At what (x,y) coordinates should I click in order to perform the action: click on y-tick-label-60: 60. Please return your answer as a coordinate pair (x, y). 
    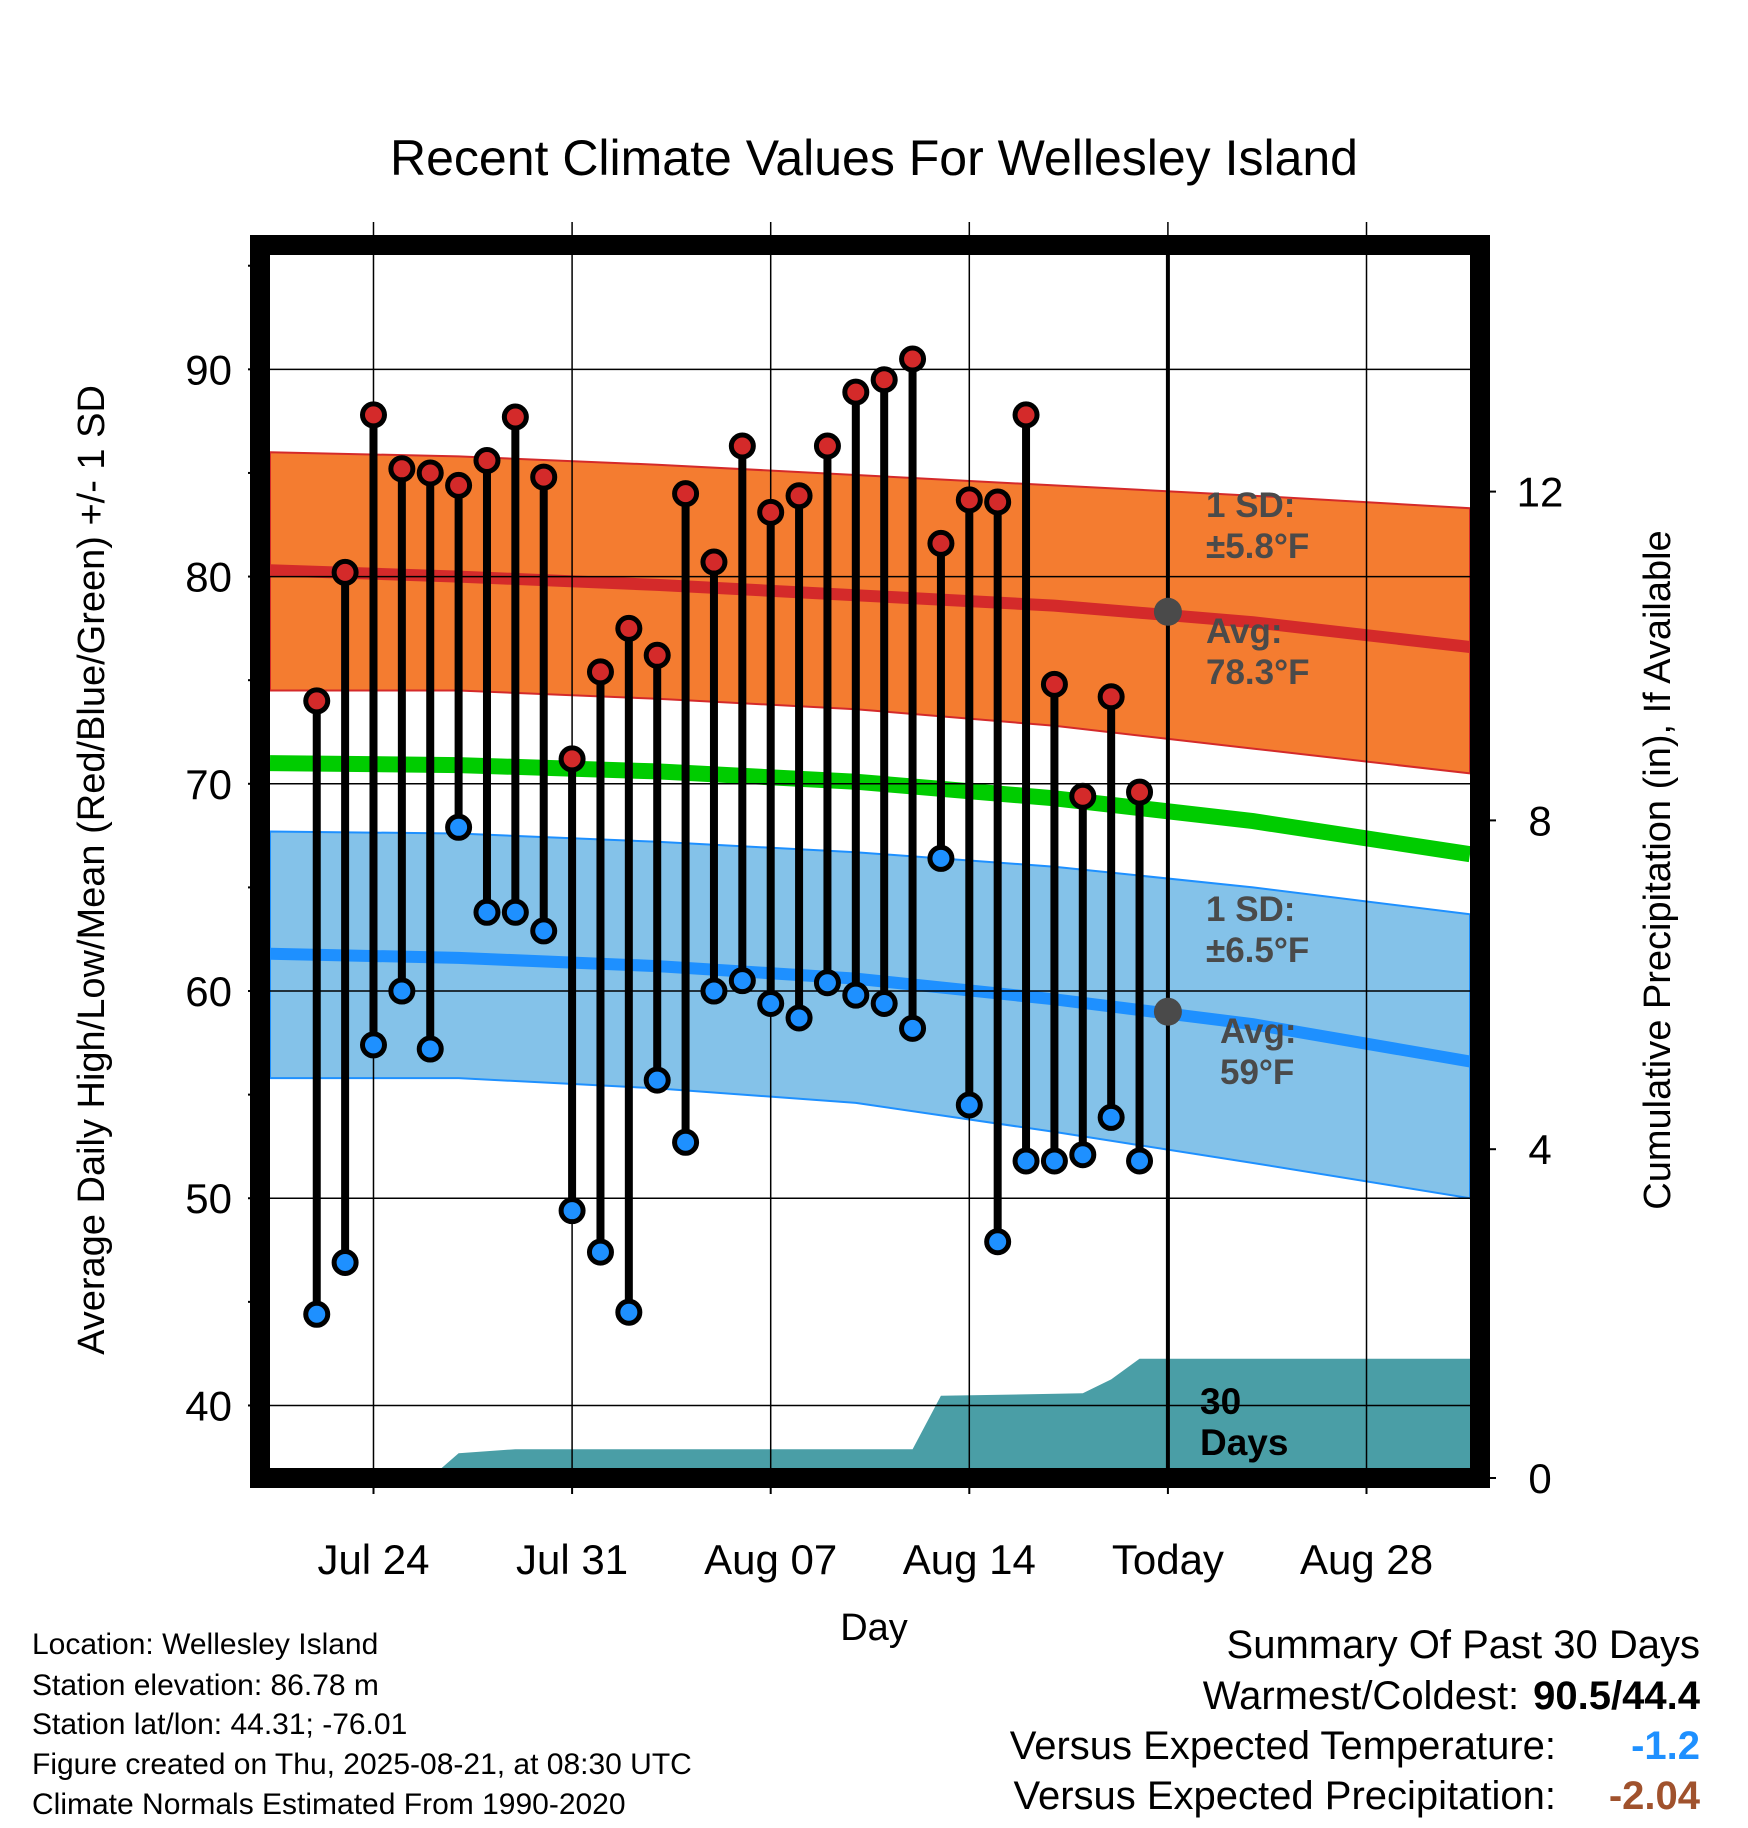
    Looking at the image, I should click on (208, 991).